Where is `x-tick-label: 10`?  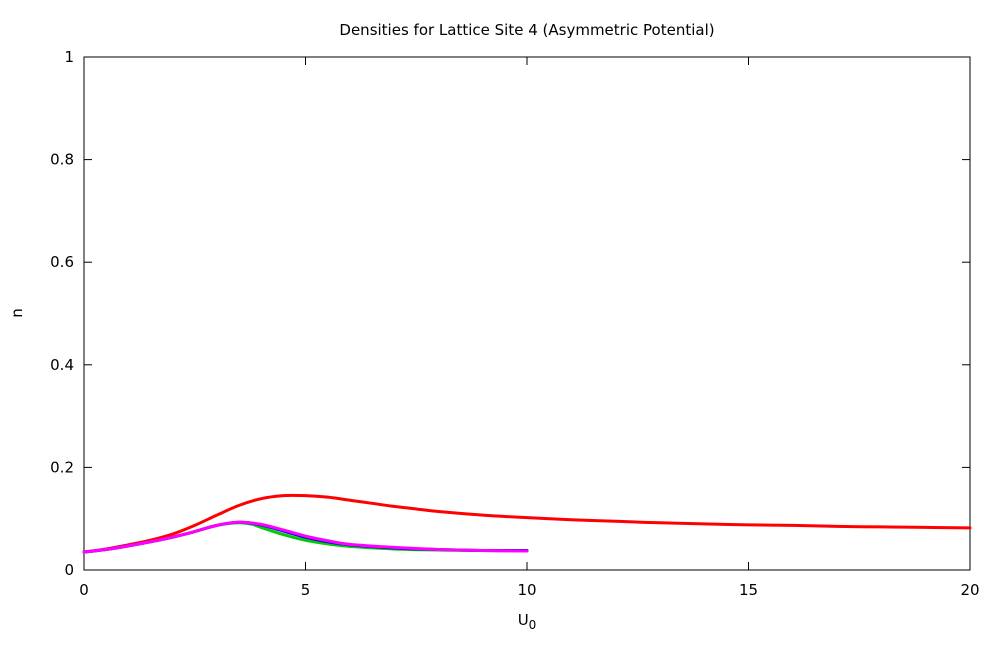
x-tick-label: 10 is located at coordinates (526, 590).